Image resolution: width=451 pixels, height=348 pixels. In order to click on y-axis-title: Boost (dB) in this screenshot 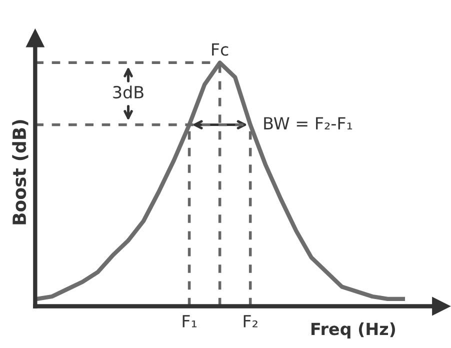, I will do `click(20, 172)`.